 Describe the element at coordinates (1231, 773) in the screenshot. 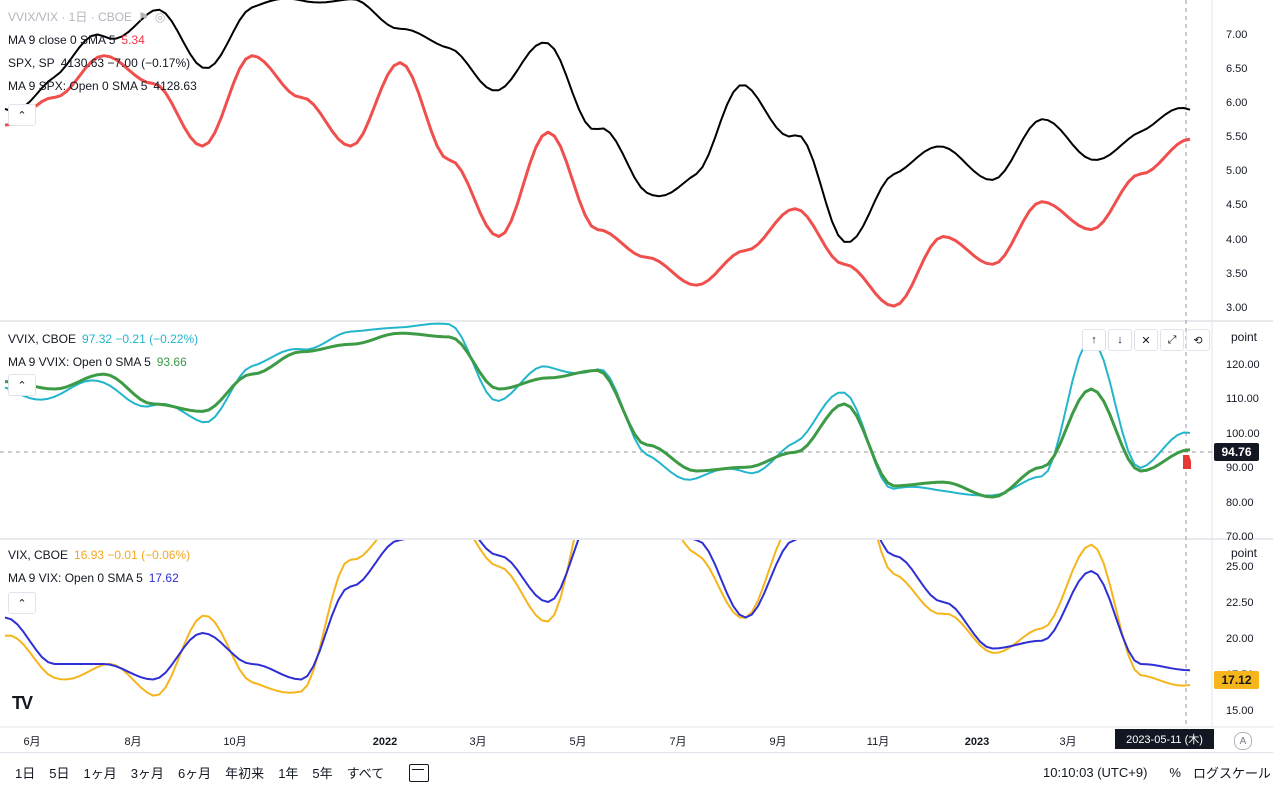

I see `log-scale-toggle: ログスケール` at that location.